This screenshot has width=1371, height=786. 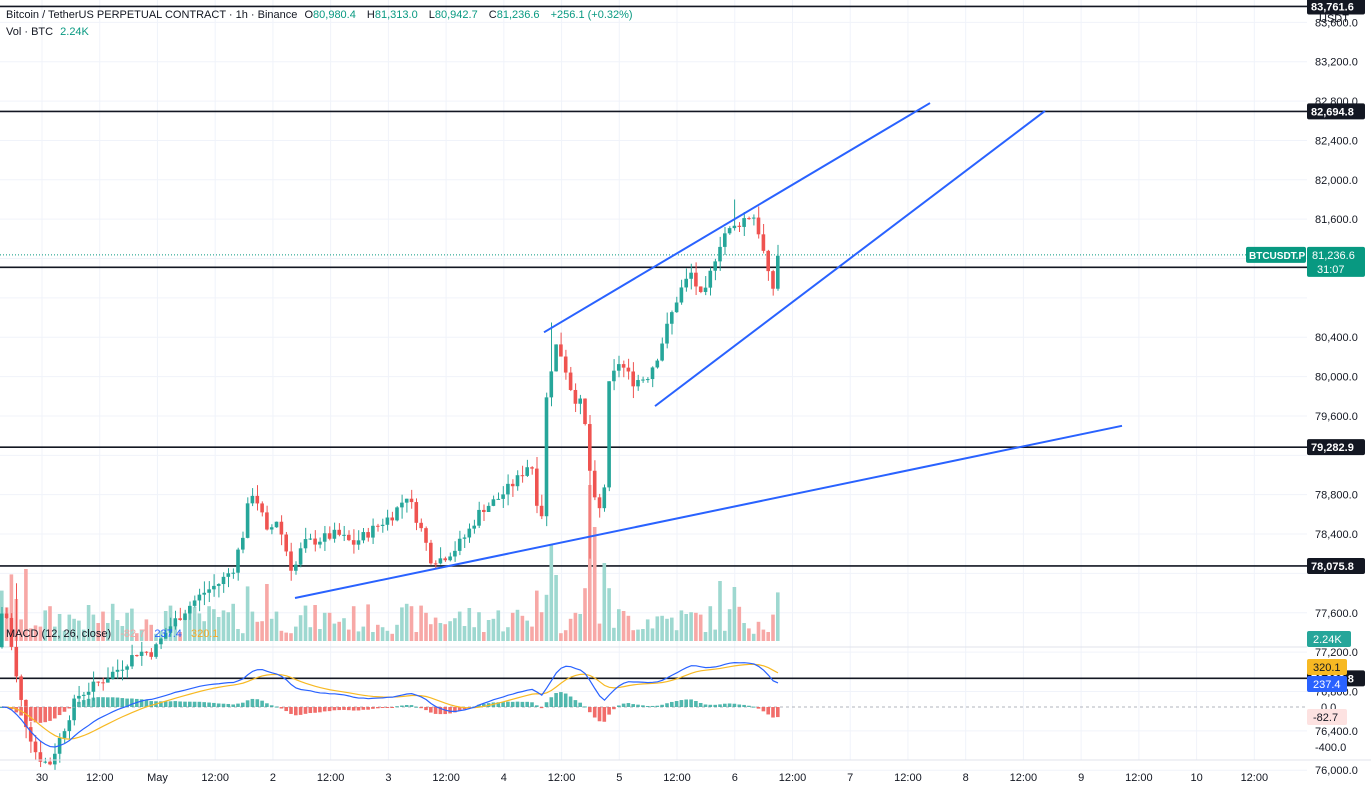 What do you see at coordinates (1334, 19) in the screenshot?
I see `currency-label: USDT` at bounding box center [1334, 19].